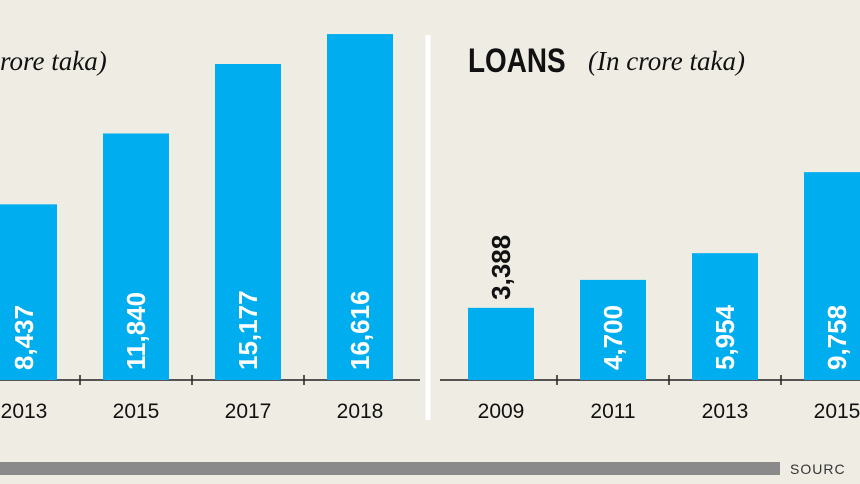 The width and height of the screenshot is (860, 484). Describe the element at coordinates (136, 331) in the screenshot. I see `value-label: 11,840` at that location.